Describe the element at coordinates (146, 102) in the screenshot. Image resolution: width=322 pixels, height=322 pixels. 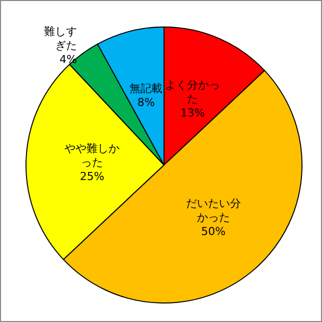
I see `data-label: 8%` at that location.